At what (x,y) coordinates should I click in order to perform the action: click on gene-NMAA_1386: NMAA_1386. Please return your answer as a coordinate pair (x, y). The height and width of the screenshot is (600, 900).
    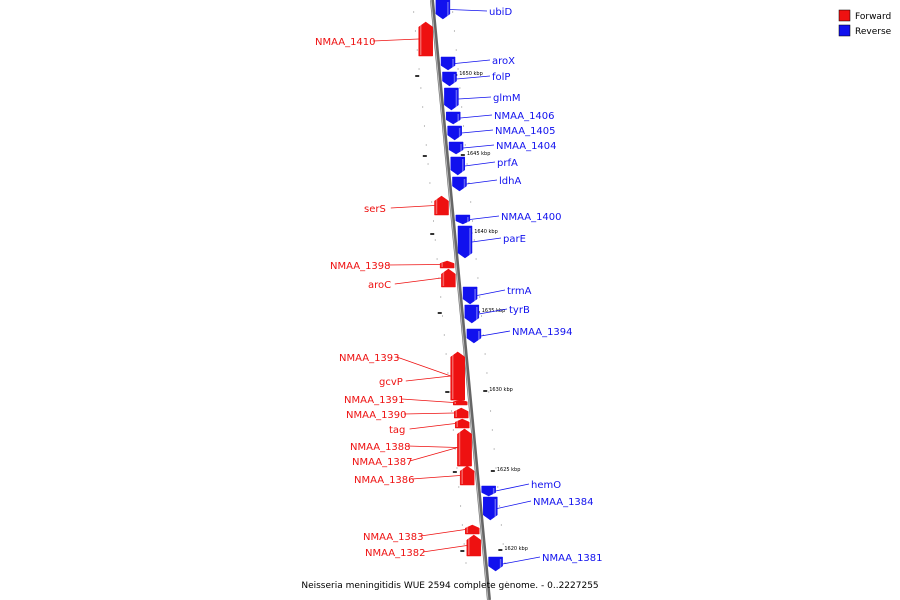
    Looking at the image, I should click on (414, 475).